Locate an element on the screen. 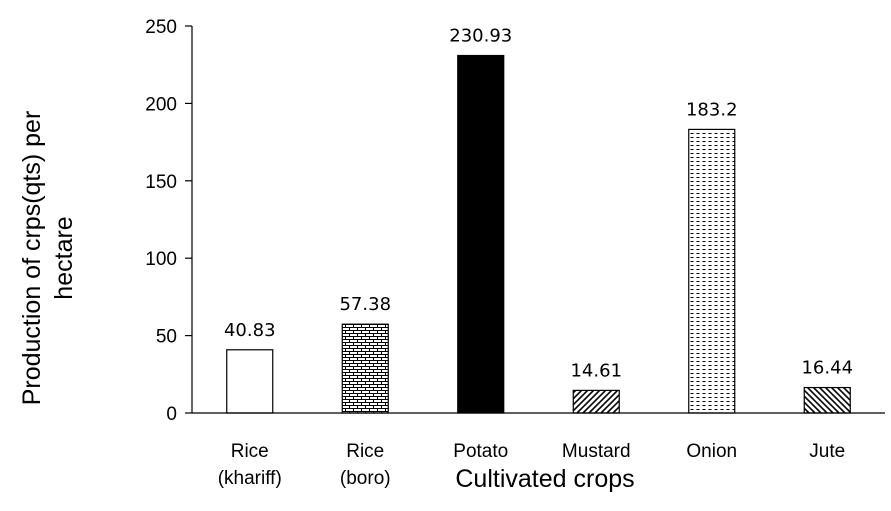  y-tick-label: 250 is located at coordinates (161, 27).